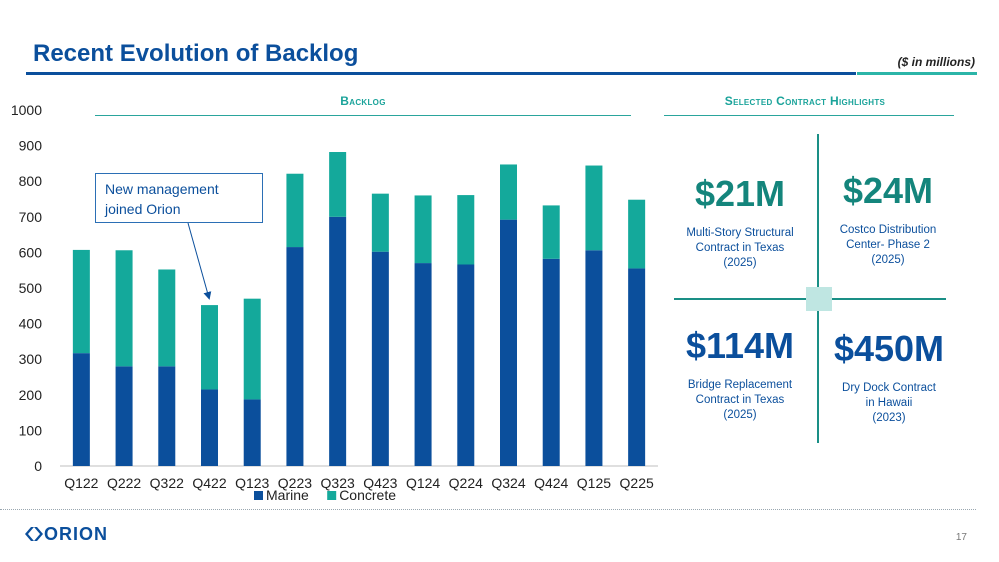 The width and height of the screenshot is (999, 562). I want to click on highlight-amount: $21M, so click(740, 193).